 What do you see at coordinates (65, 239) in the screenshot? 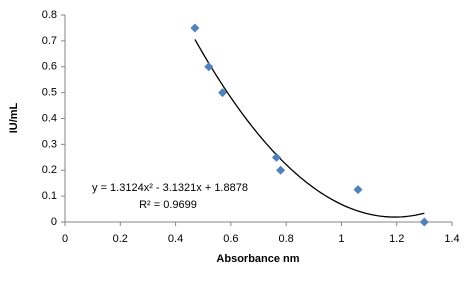
I see `x-tick-label: 0` at bounding box center [65, 239].